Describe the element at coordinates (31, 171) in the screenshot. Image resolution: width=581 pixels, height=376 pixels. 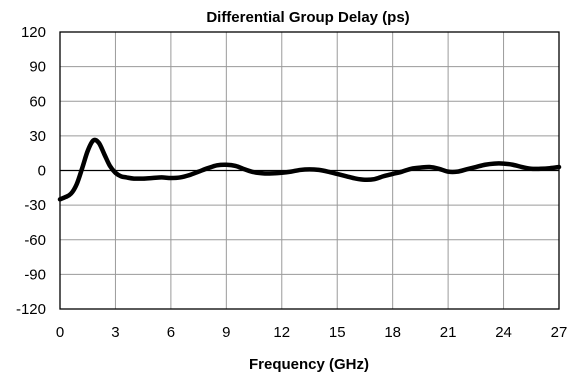
I see `y-tick-labels: 120 90 60 30 0 -30 -60 -90 -120` at that location.